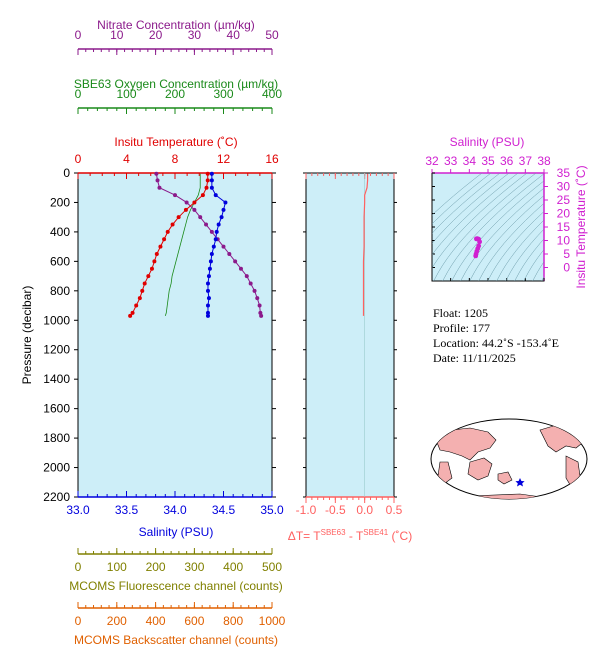  What do you see at coordinates (194, 621) in the screenshot?
I see `backscatter-tick-label: 600` at bounding box center [194, 621].